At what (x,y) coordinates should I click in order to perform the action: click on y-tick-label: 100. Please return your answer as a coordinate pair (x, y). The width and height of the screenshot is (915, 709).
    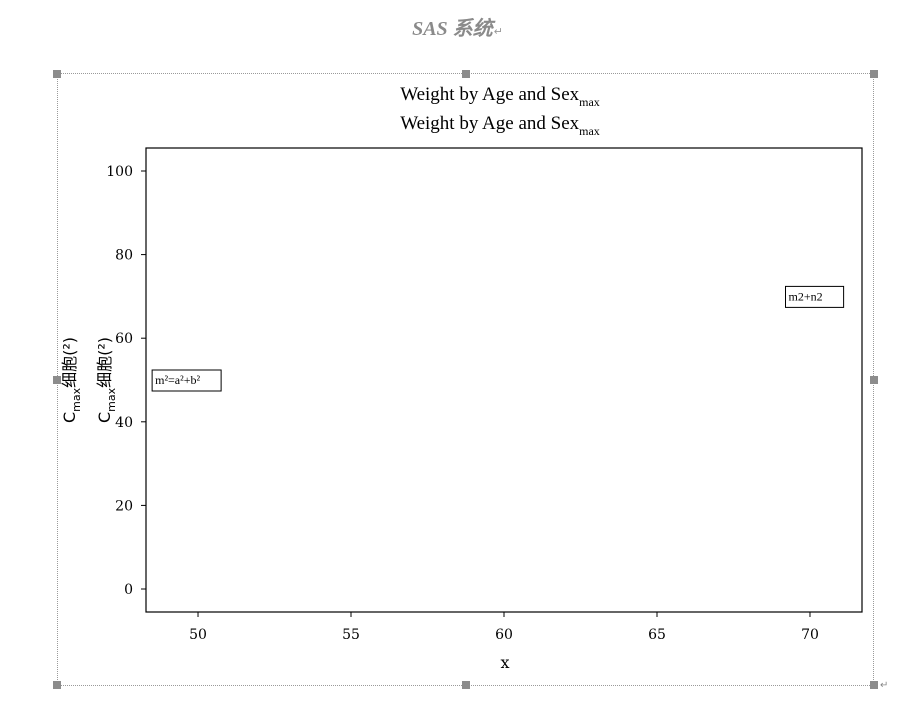
    Looking at the image, I should click on (119, 172).